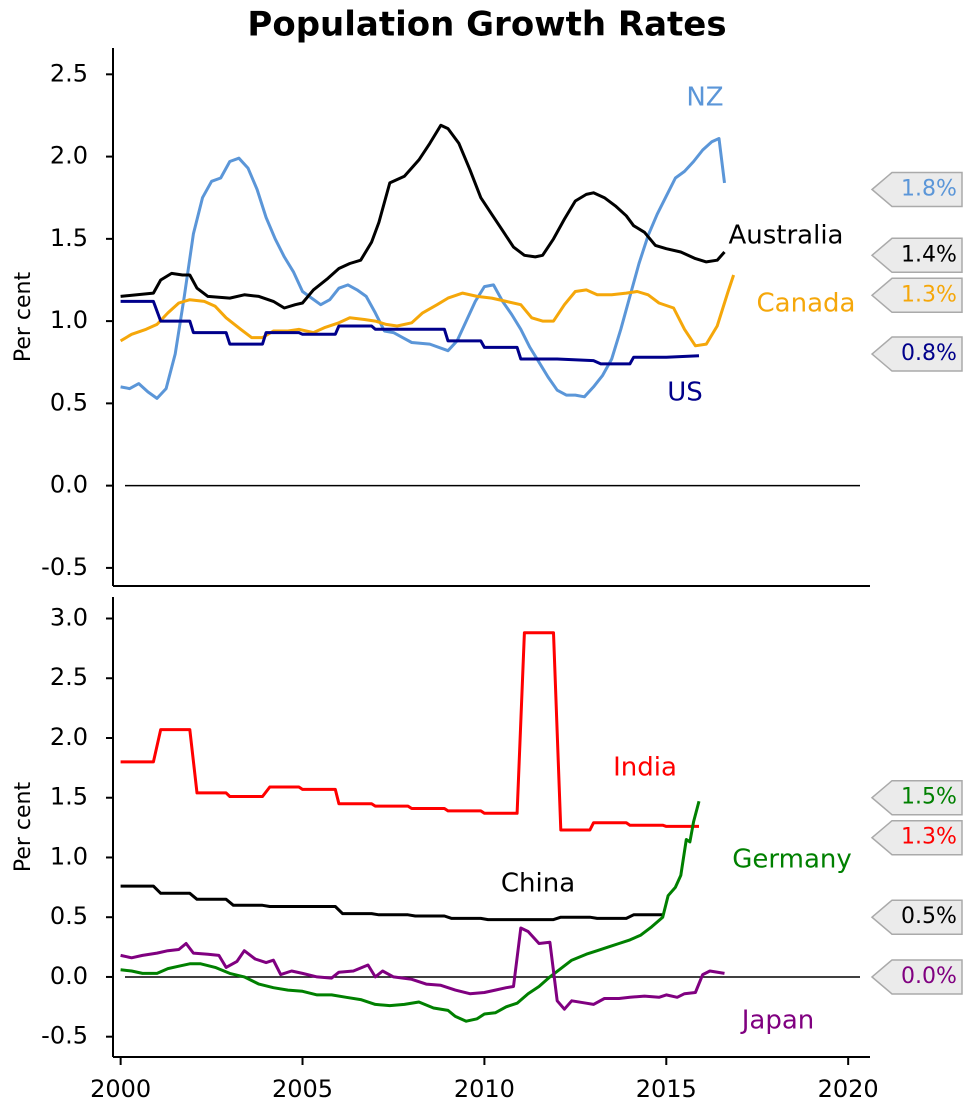 This screenshot has height=1110, width=964. What do you see at coordinates (806, 304) in the screenshot?
I see `series-label: Canada` at bounding box center [806, 304].